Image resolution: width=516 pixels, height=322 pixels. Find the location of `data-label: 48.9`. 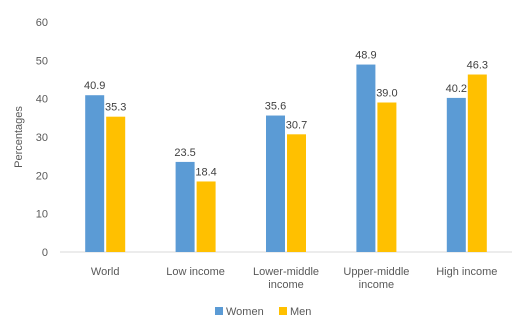

data-label: 48.9 is located at coordinates (365, 56).